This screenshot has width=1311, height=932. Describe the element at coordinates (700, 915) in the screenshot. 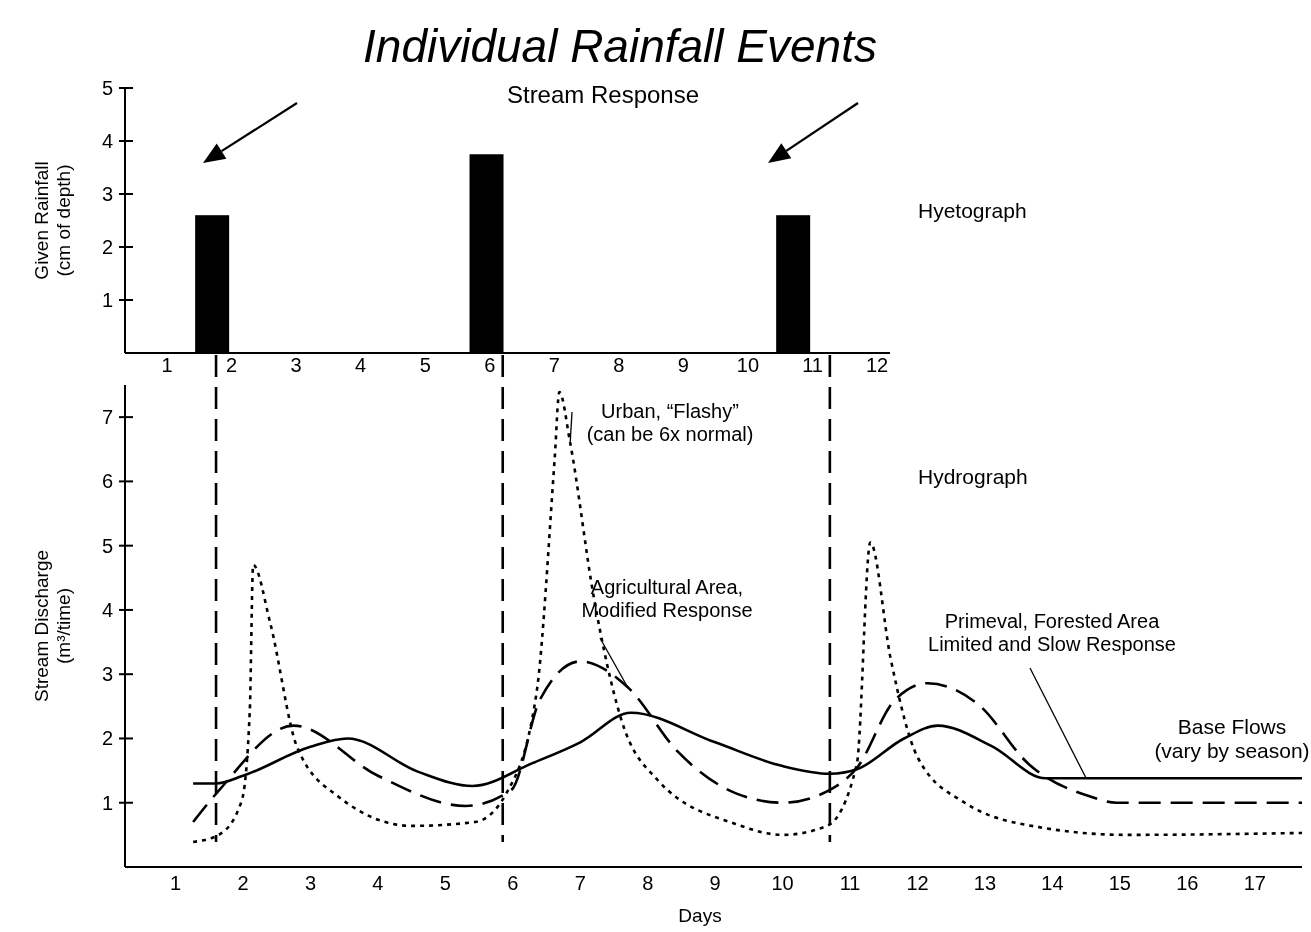

I see `x-axis-title: Days` at that location.